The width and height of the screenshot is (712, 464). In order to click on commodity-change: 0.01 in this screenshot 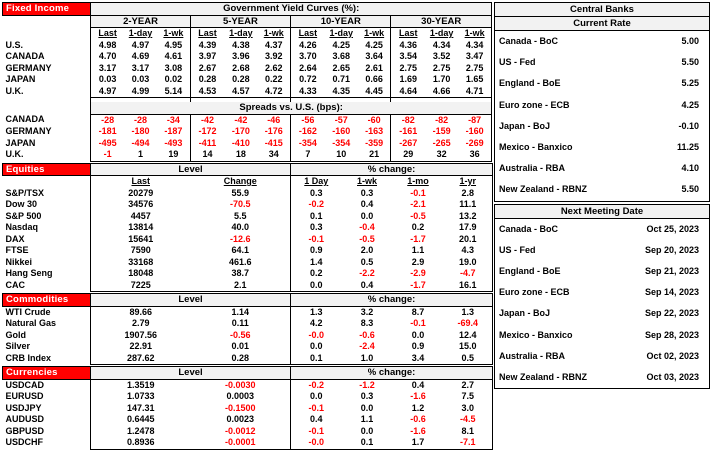, I will do `click(241, 347)`.